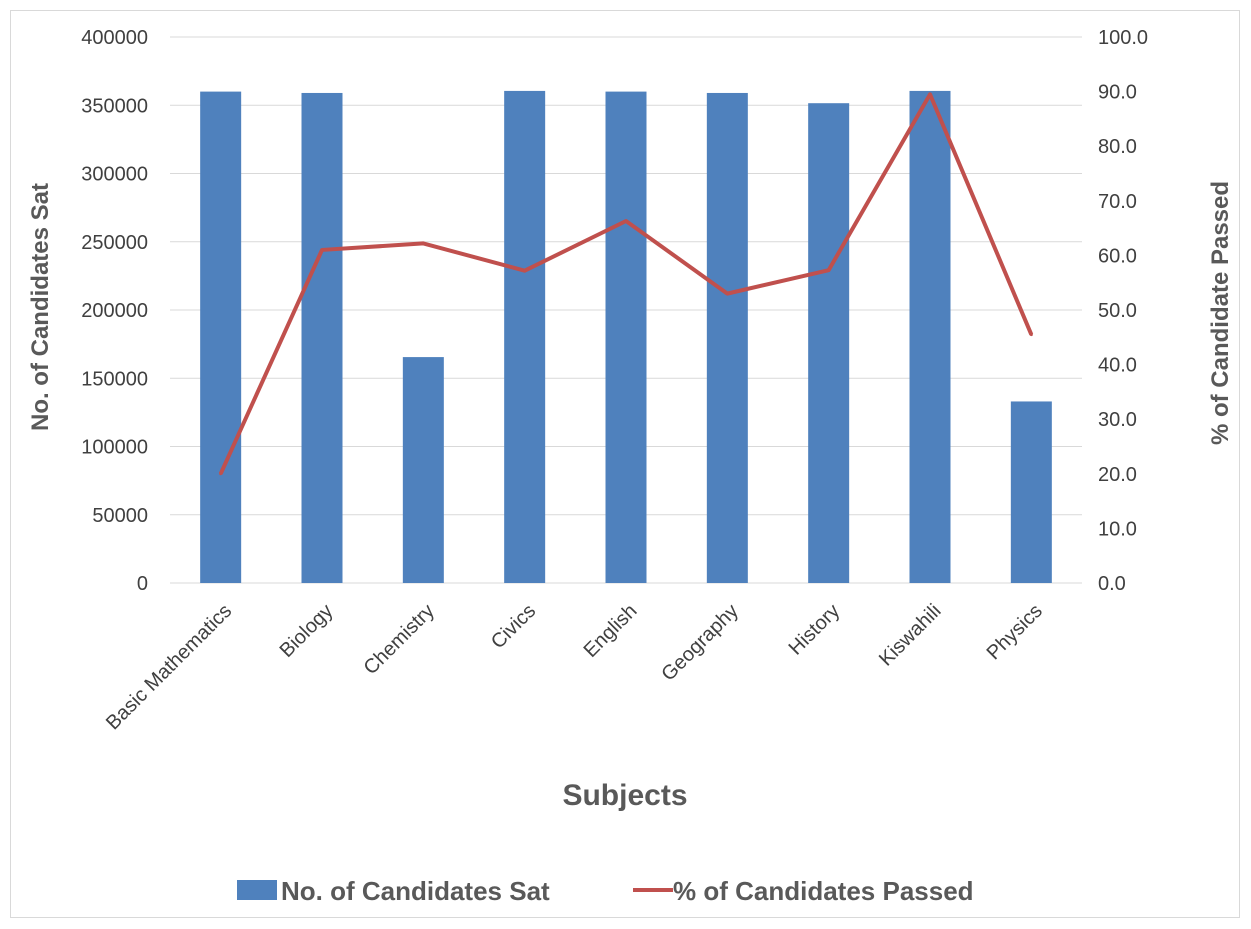 The image size is (1251, 929). I want to click on x-tick-label: Basic Mathematics, so click(169, 667).